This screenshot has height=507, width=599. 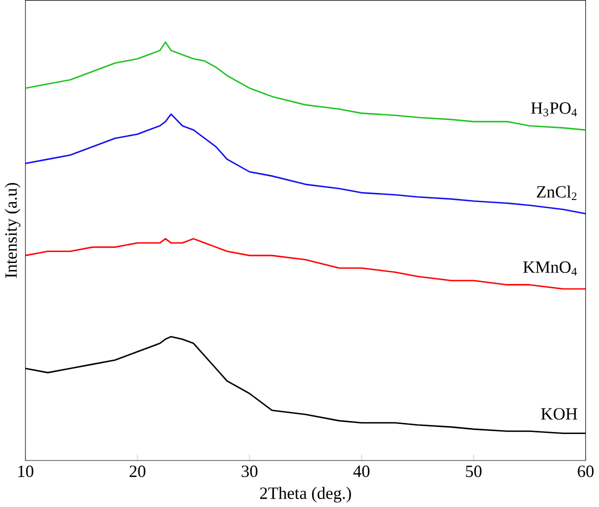 I want to click on x-tick-label: 30, so click(x=250, y=471).